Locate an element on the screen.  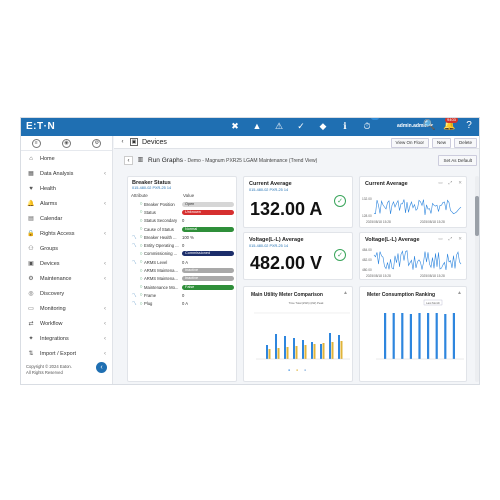
card-controls: ▭ ⤢ ✕ is located at coordinates (450, 239).